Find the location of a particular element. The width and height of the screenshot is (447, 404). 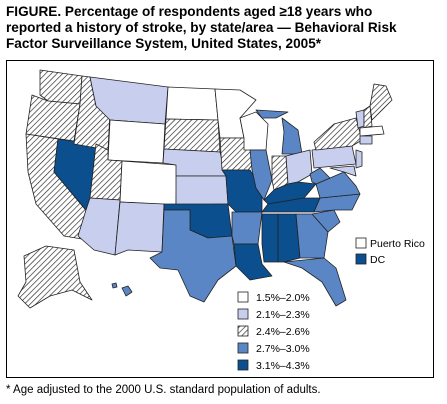

legend-label-5: 3.1%–4.3% is located at coordinates (283, 366).